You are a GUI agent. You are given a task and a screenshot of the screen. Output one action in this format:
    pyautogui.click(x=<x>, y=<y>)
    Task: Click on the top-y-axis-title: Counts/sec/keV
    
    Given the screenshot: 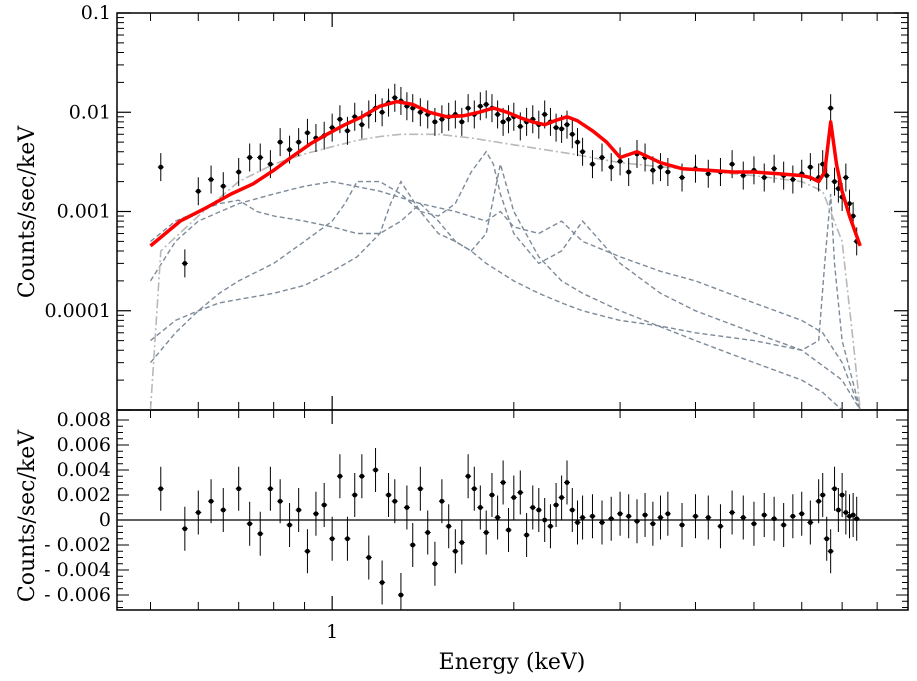 What is the action you would take?
    pyautogui.click(x=27, y=211)
    